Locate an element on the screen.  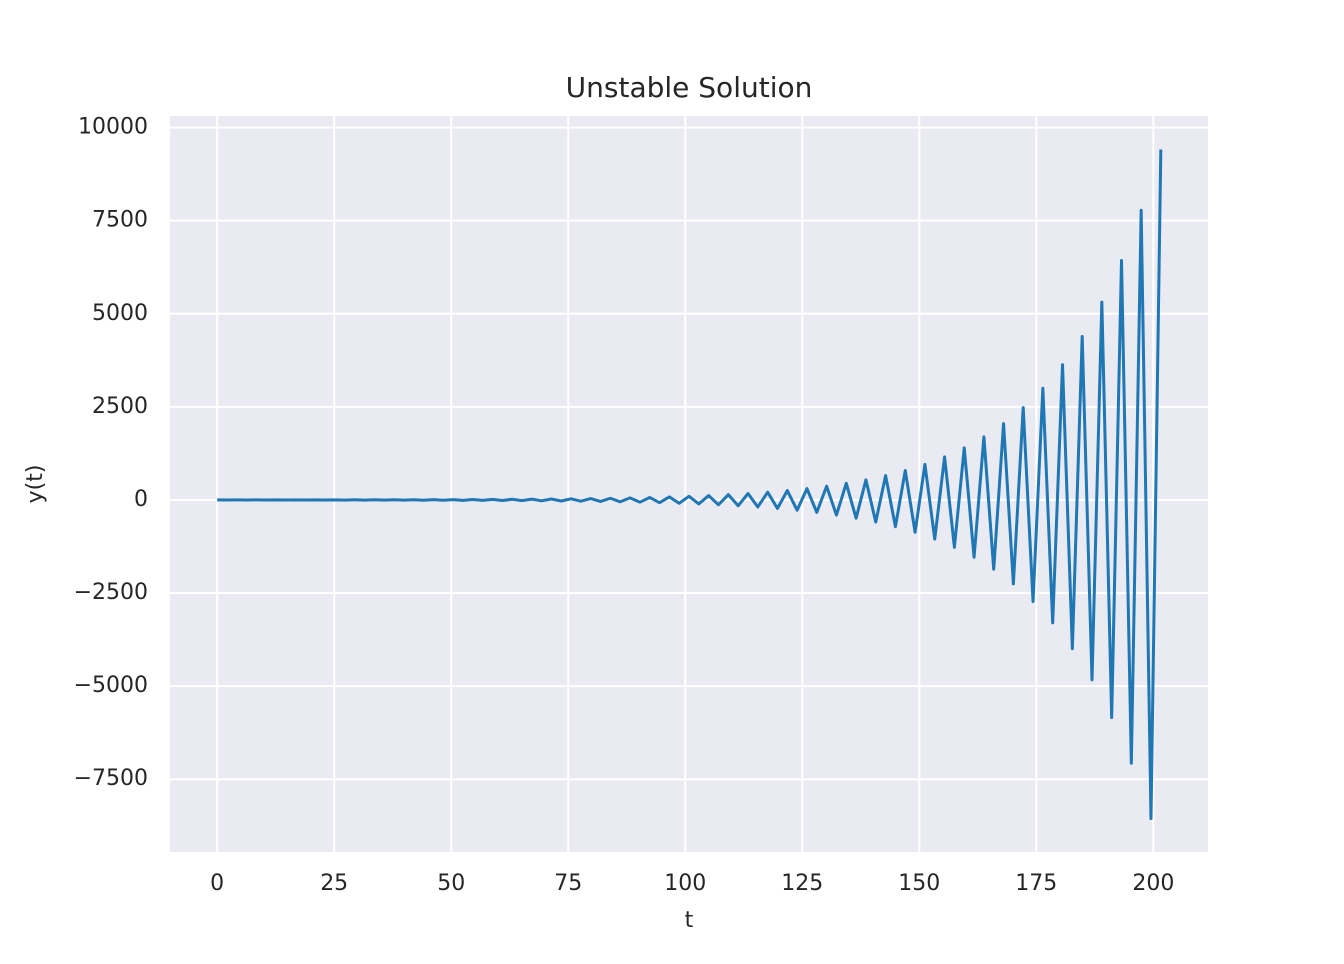
y-tick-label: 5000 is located at coordinates (120, 313).